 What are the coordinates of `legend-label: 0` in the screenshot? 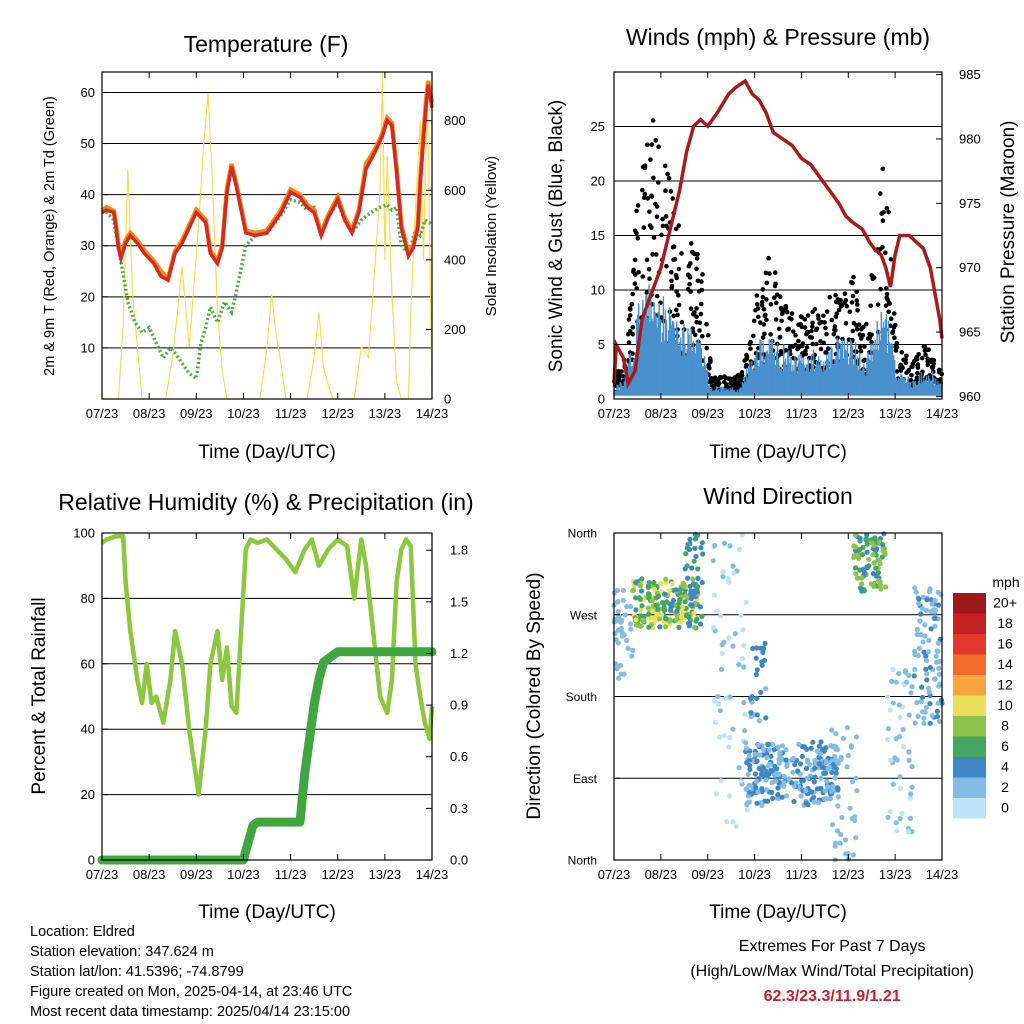 It's located at (1005, 808).